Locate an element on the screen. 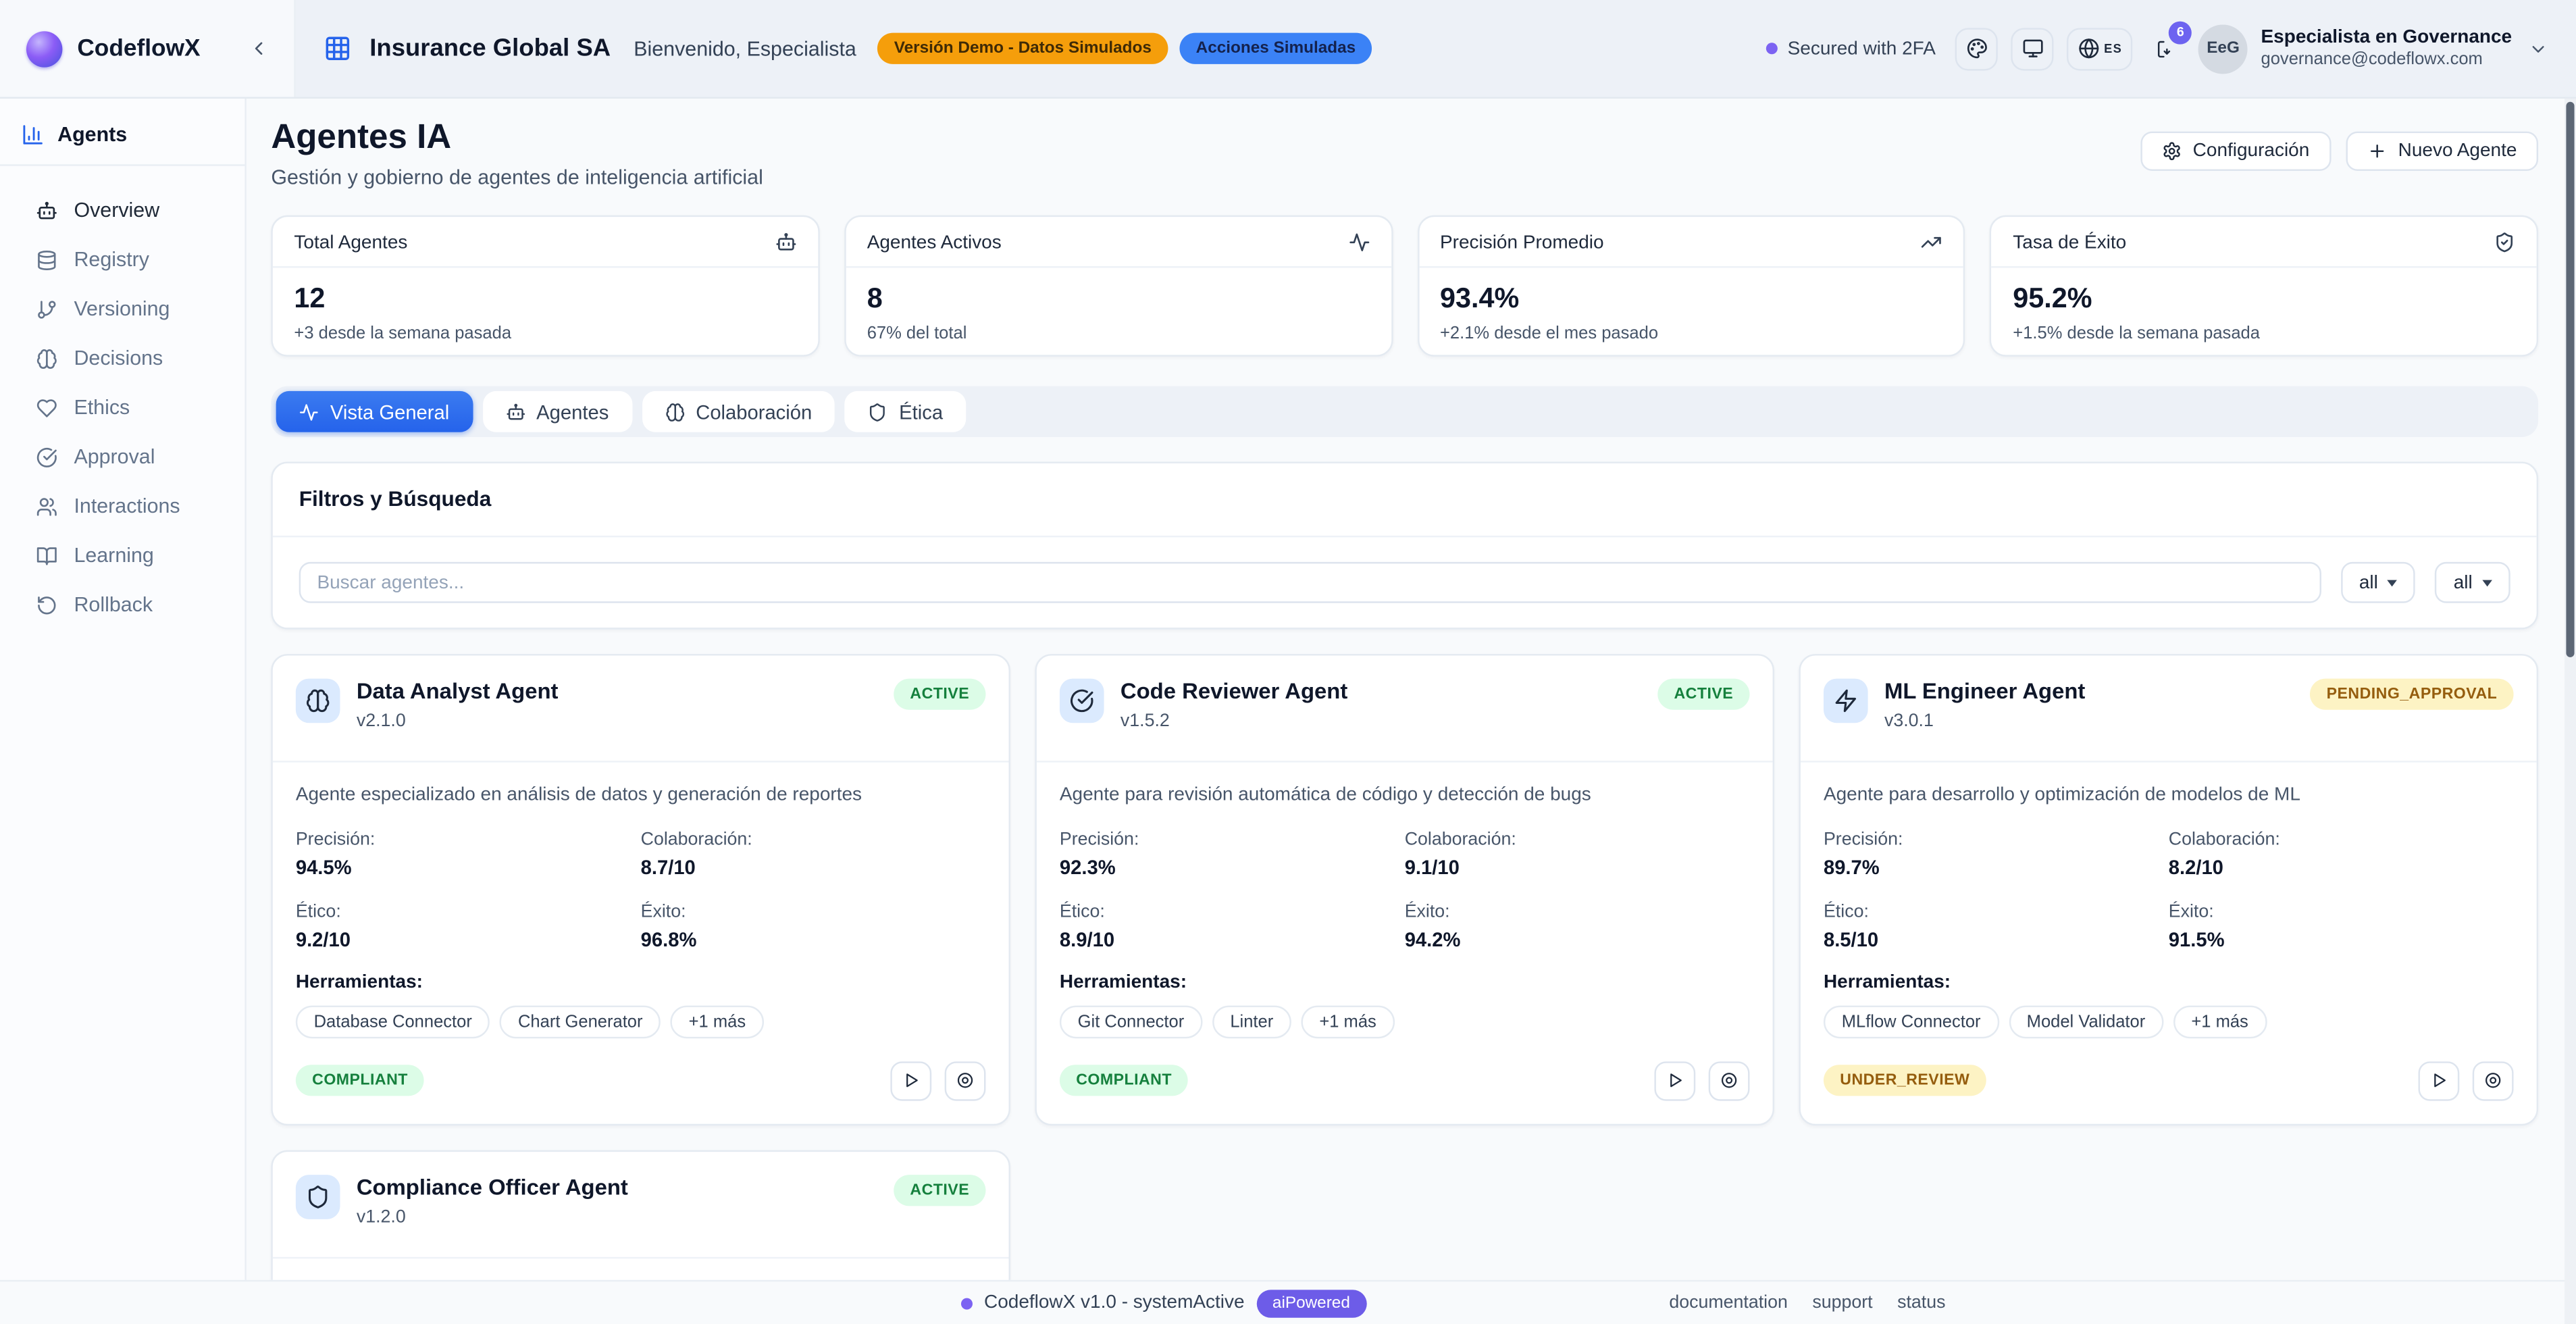 The image size is (2576, 1324). stat-label: Agentes Activos is located at coordinates (934, 242).